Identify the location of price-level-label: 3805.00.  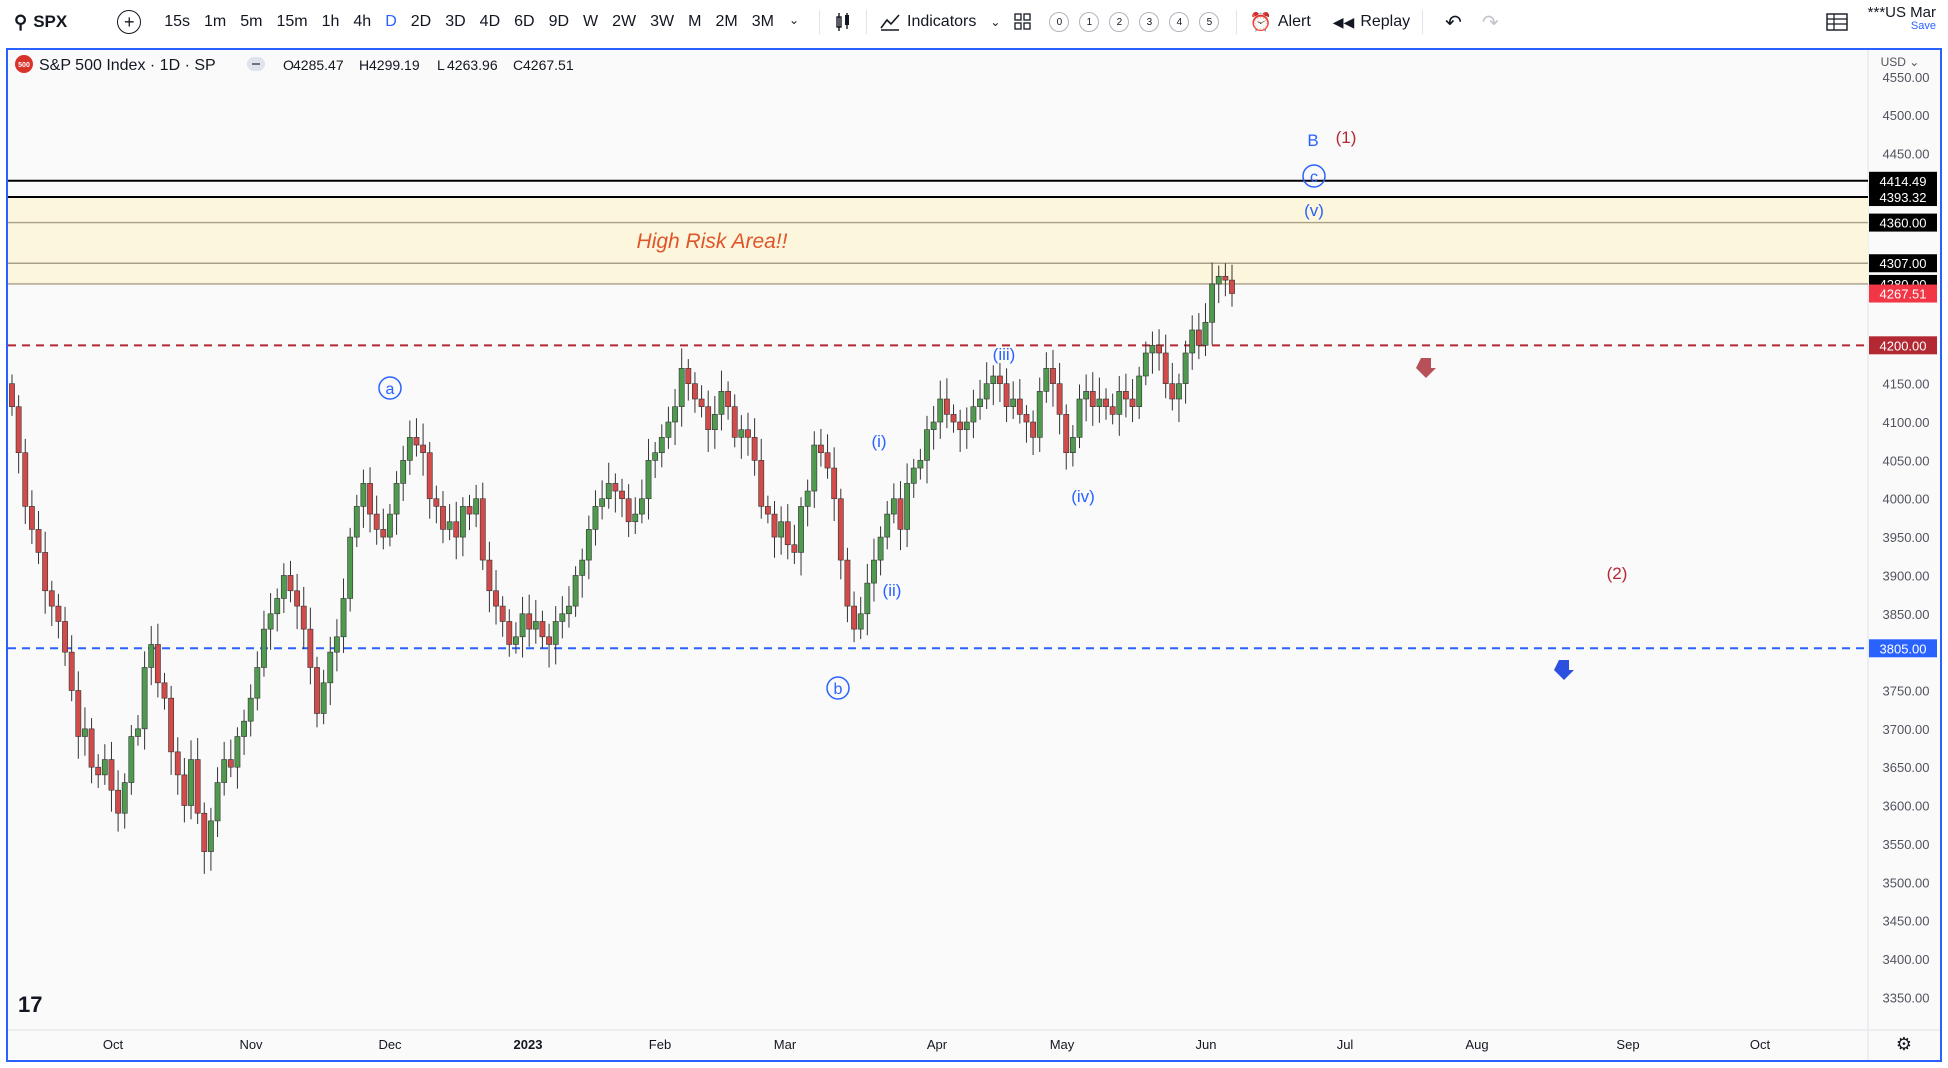
(1903, 648).